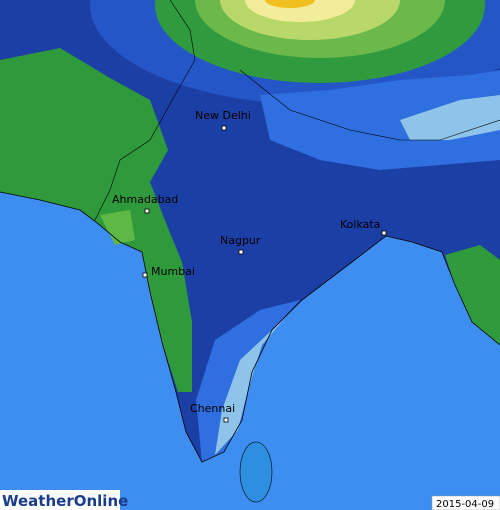  I want to click on city-label: Mumbai, so click(173, 271).